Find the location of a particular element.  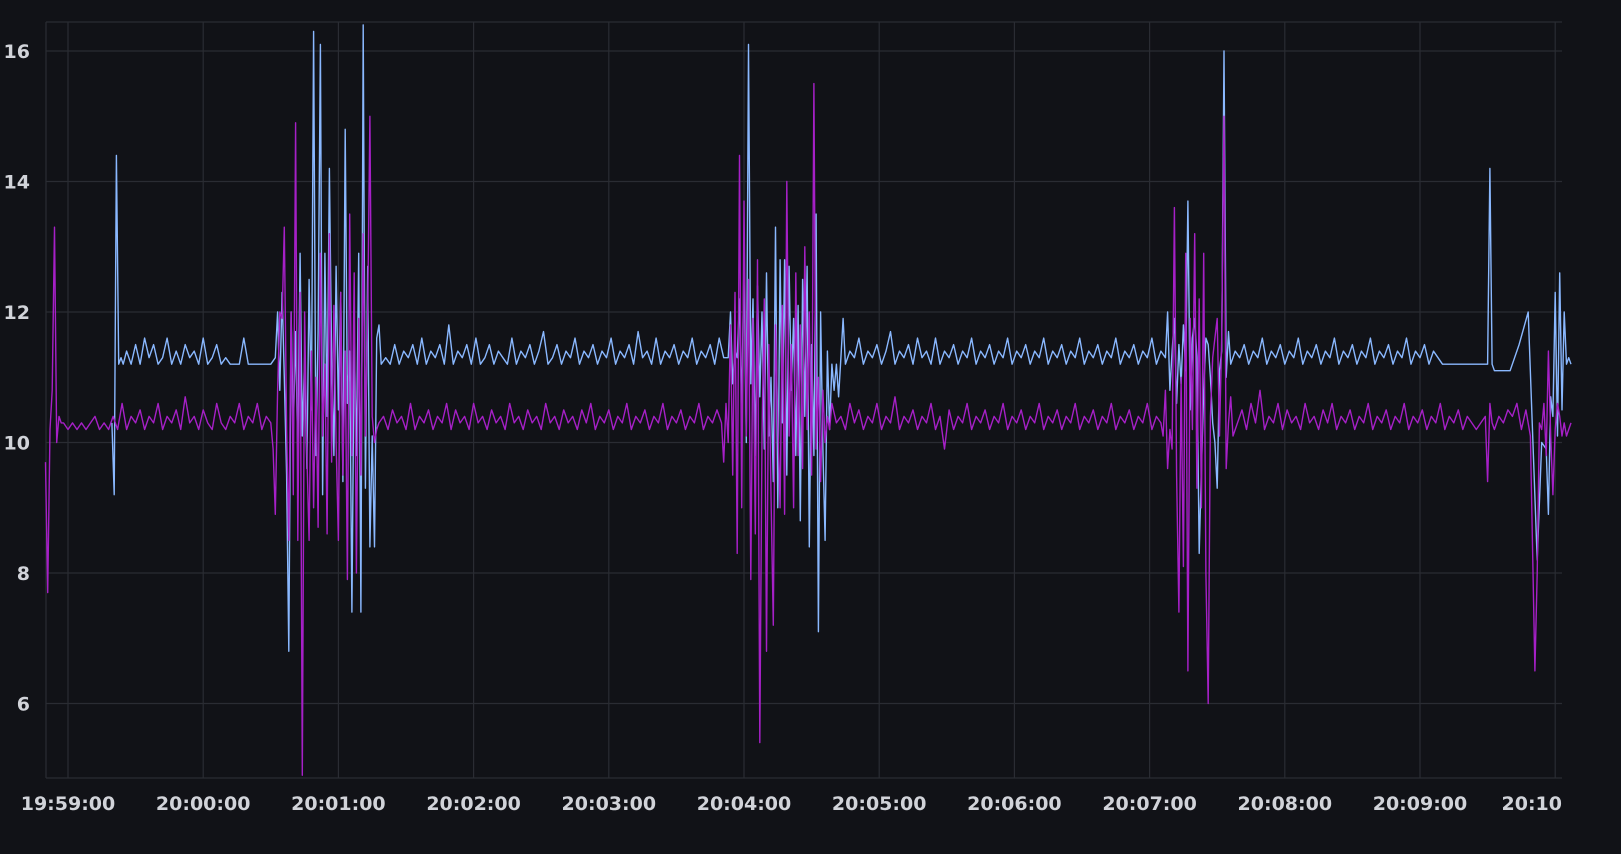

x-tick-label: 20:08:00 is located at coordinates (1285, 804).